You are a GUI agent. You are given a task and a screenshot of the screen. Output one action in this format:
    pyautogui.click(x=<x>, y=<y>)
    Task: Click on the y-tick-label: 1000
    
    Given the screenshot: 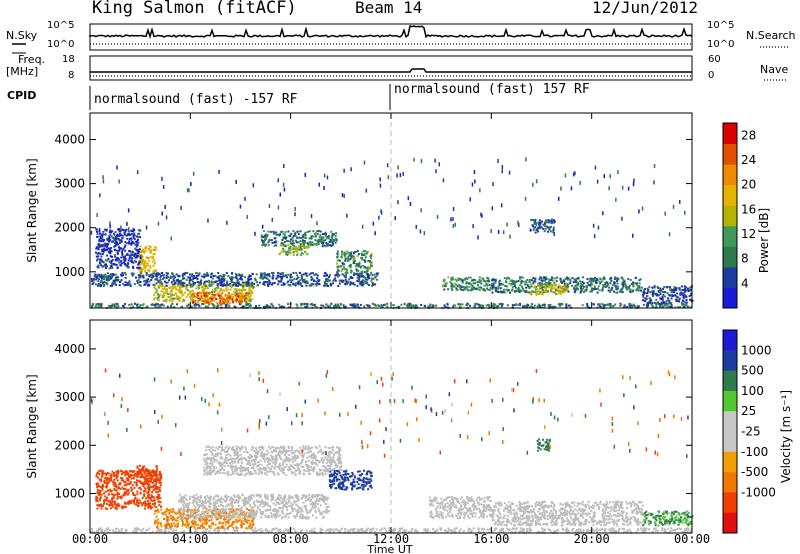 What is the action you would take?
    pyautogui.click(x=69, y=272)
    